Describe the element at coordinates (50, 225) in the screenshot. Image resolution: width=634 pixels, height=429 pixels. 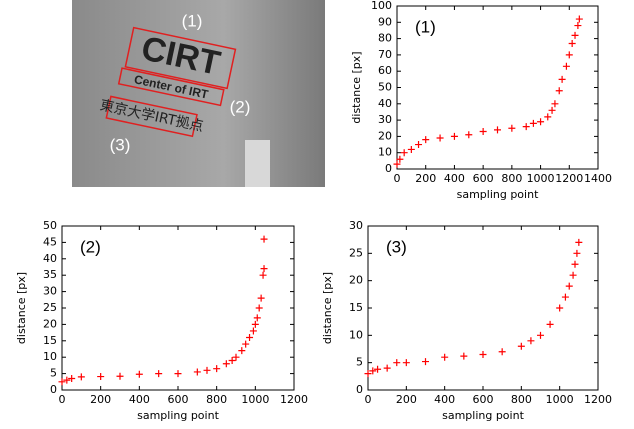
I see `y-tick-label: 50` at that location.